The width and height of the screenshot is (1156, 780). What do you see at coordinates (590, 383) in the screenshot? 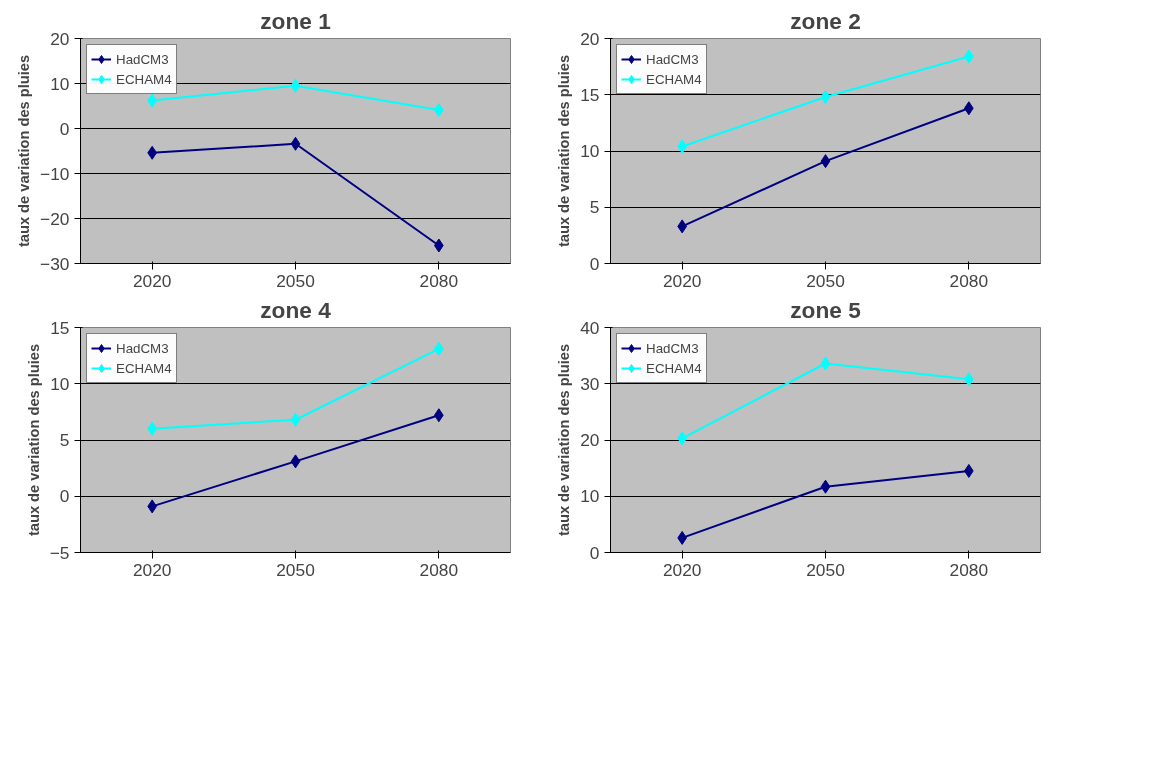
I see `y-tick-label: 30` at bounding box center [590, 383].